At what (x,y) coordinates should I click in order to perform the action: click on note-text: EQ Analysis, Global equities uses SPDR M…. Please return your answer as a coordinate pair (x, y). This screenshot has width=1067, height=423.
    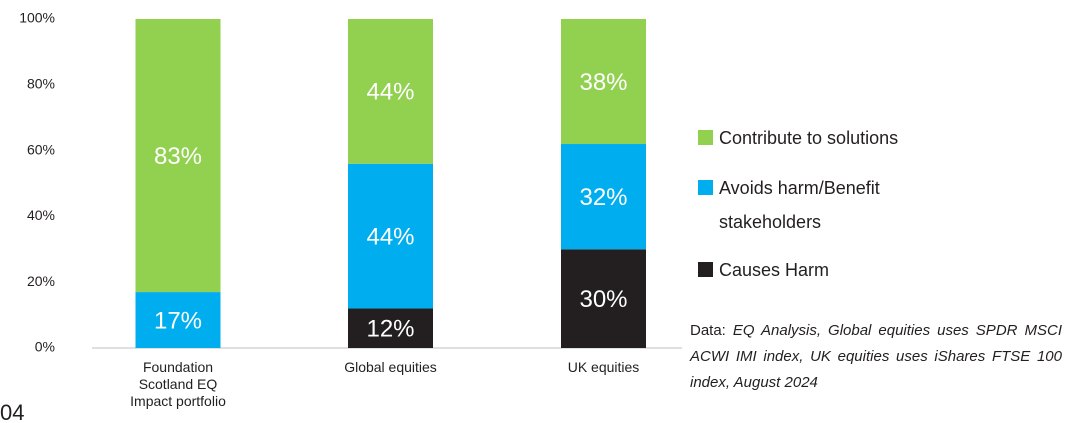
    Looking at the image, I should click on (876, 356).